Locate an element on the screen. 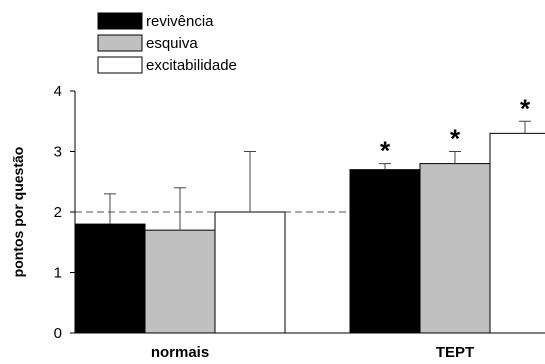  y-tick-label-1: 1 is located at coordinates (58, 273).